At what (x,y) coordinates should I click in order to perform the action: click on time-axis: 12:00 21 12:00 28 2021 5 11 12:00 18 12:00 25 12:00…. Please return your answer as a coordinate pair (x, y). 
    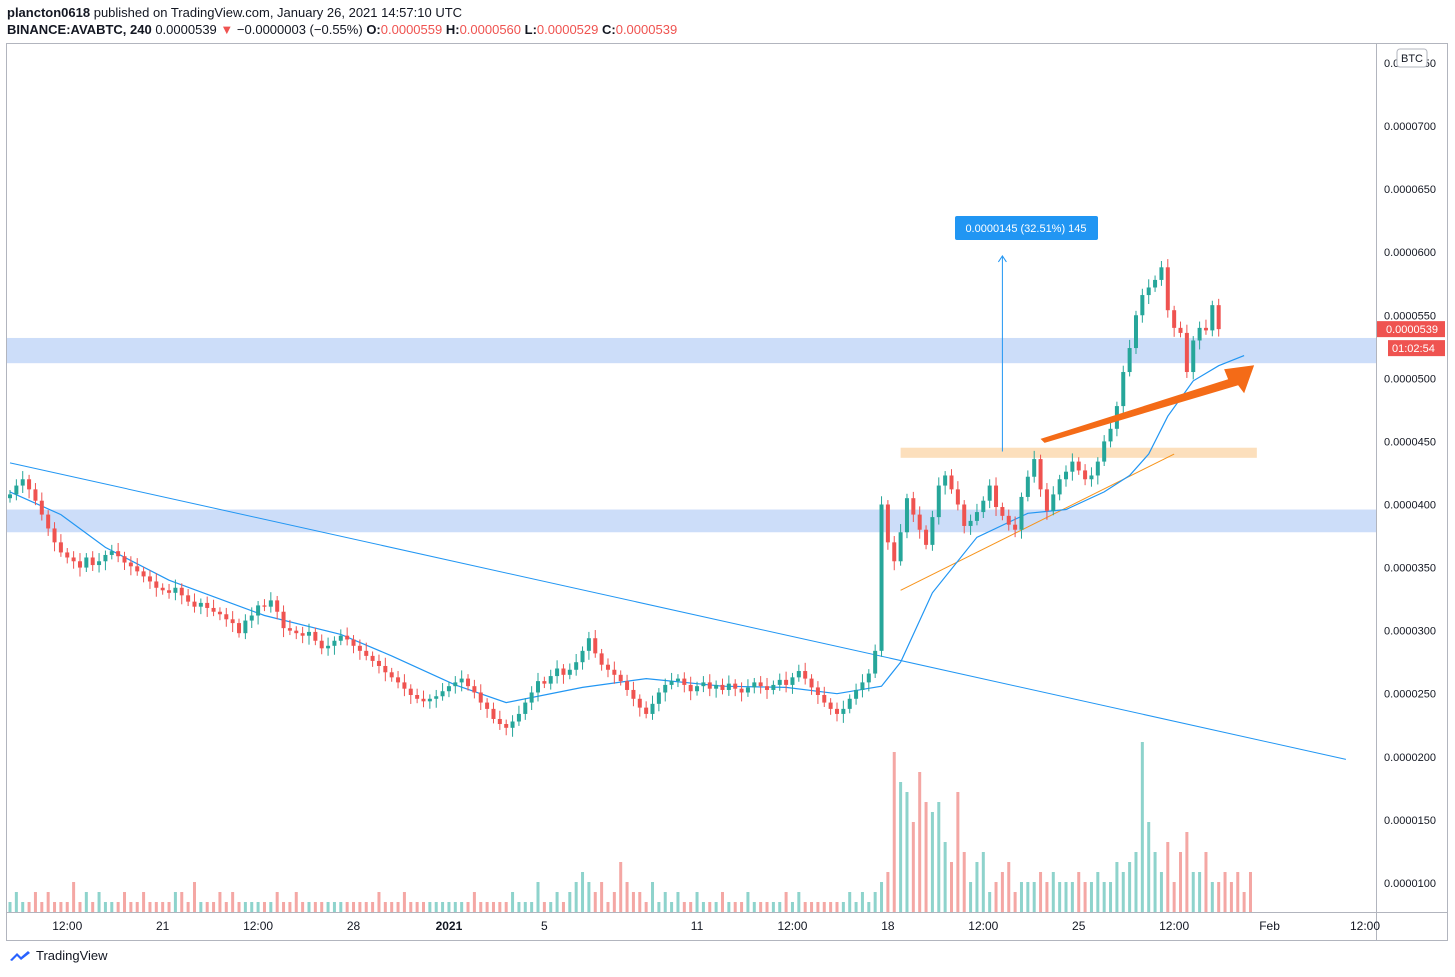
    Looking at the image, I should click on (716, 926).